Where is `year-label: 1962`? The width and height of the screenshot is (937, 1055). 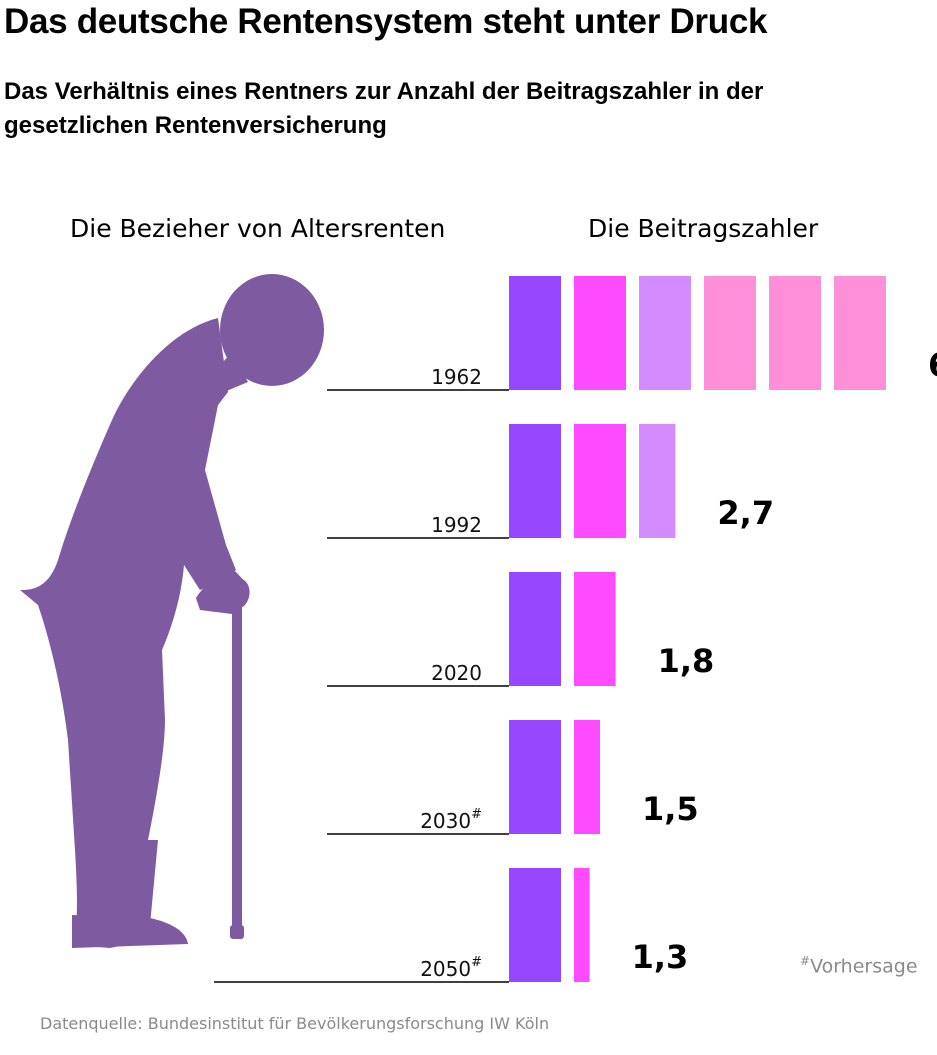
year-label: 1962 is located at coordinates (456, 377).